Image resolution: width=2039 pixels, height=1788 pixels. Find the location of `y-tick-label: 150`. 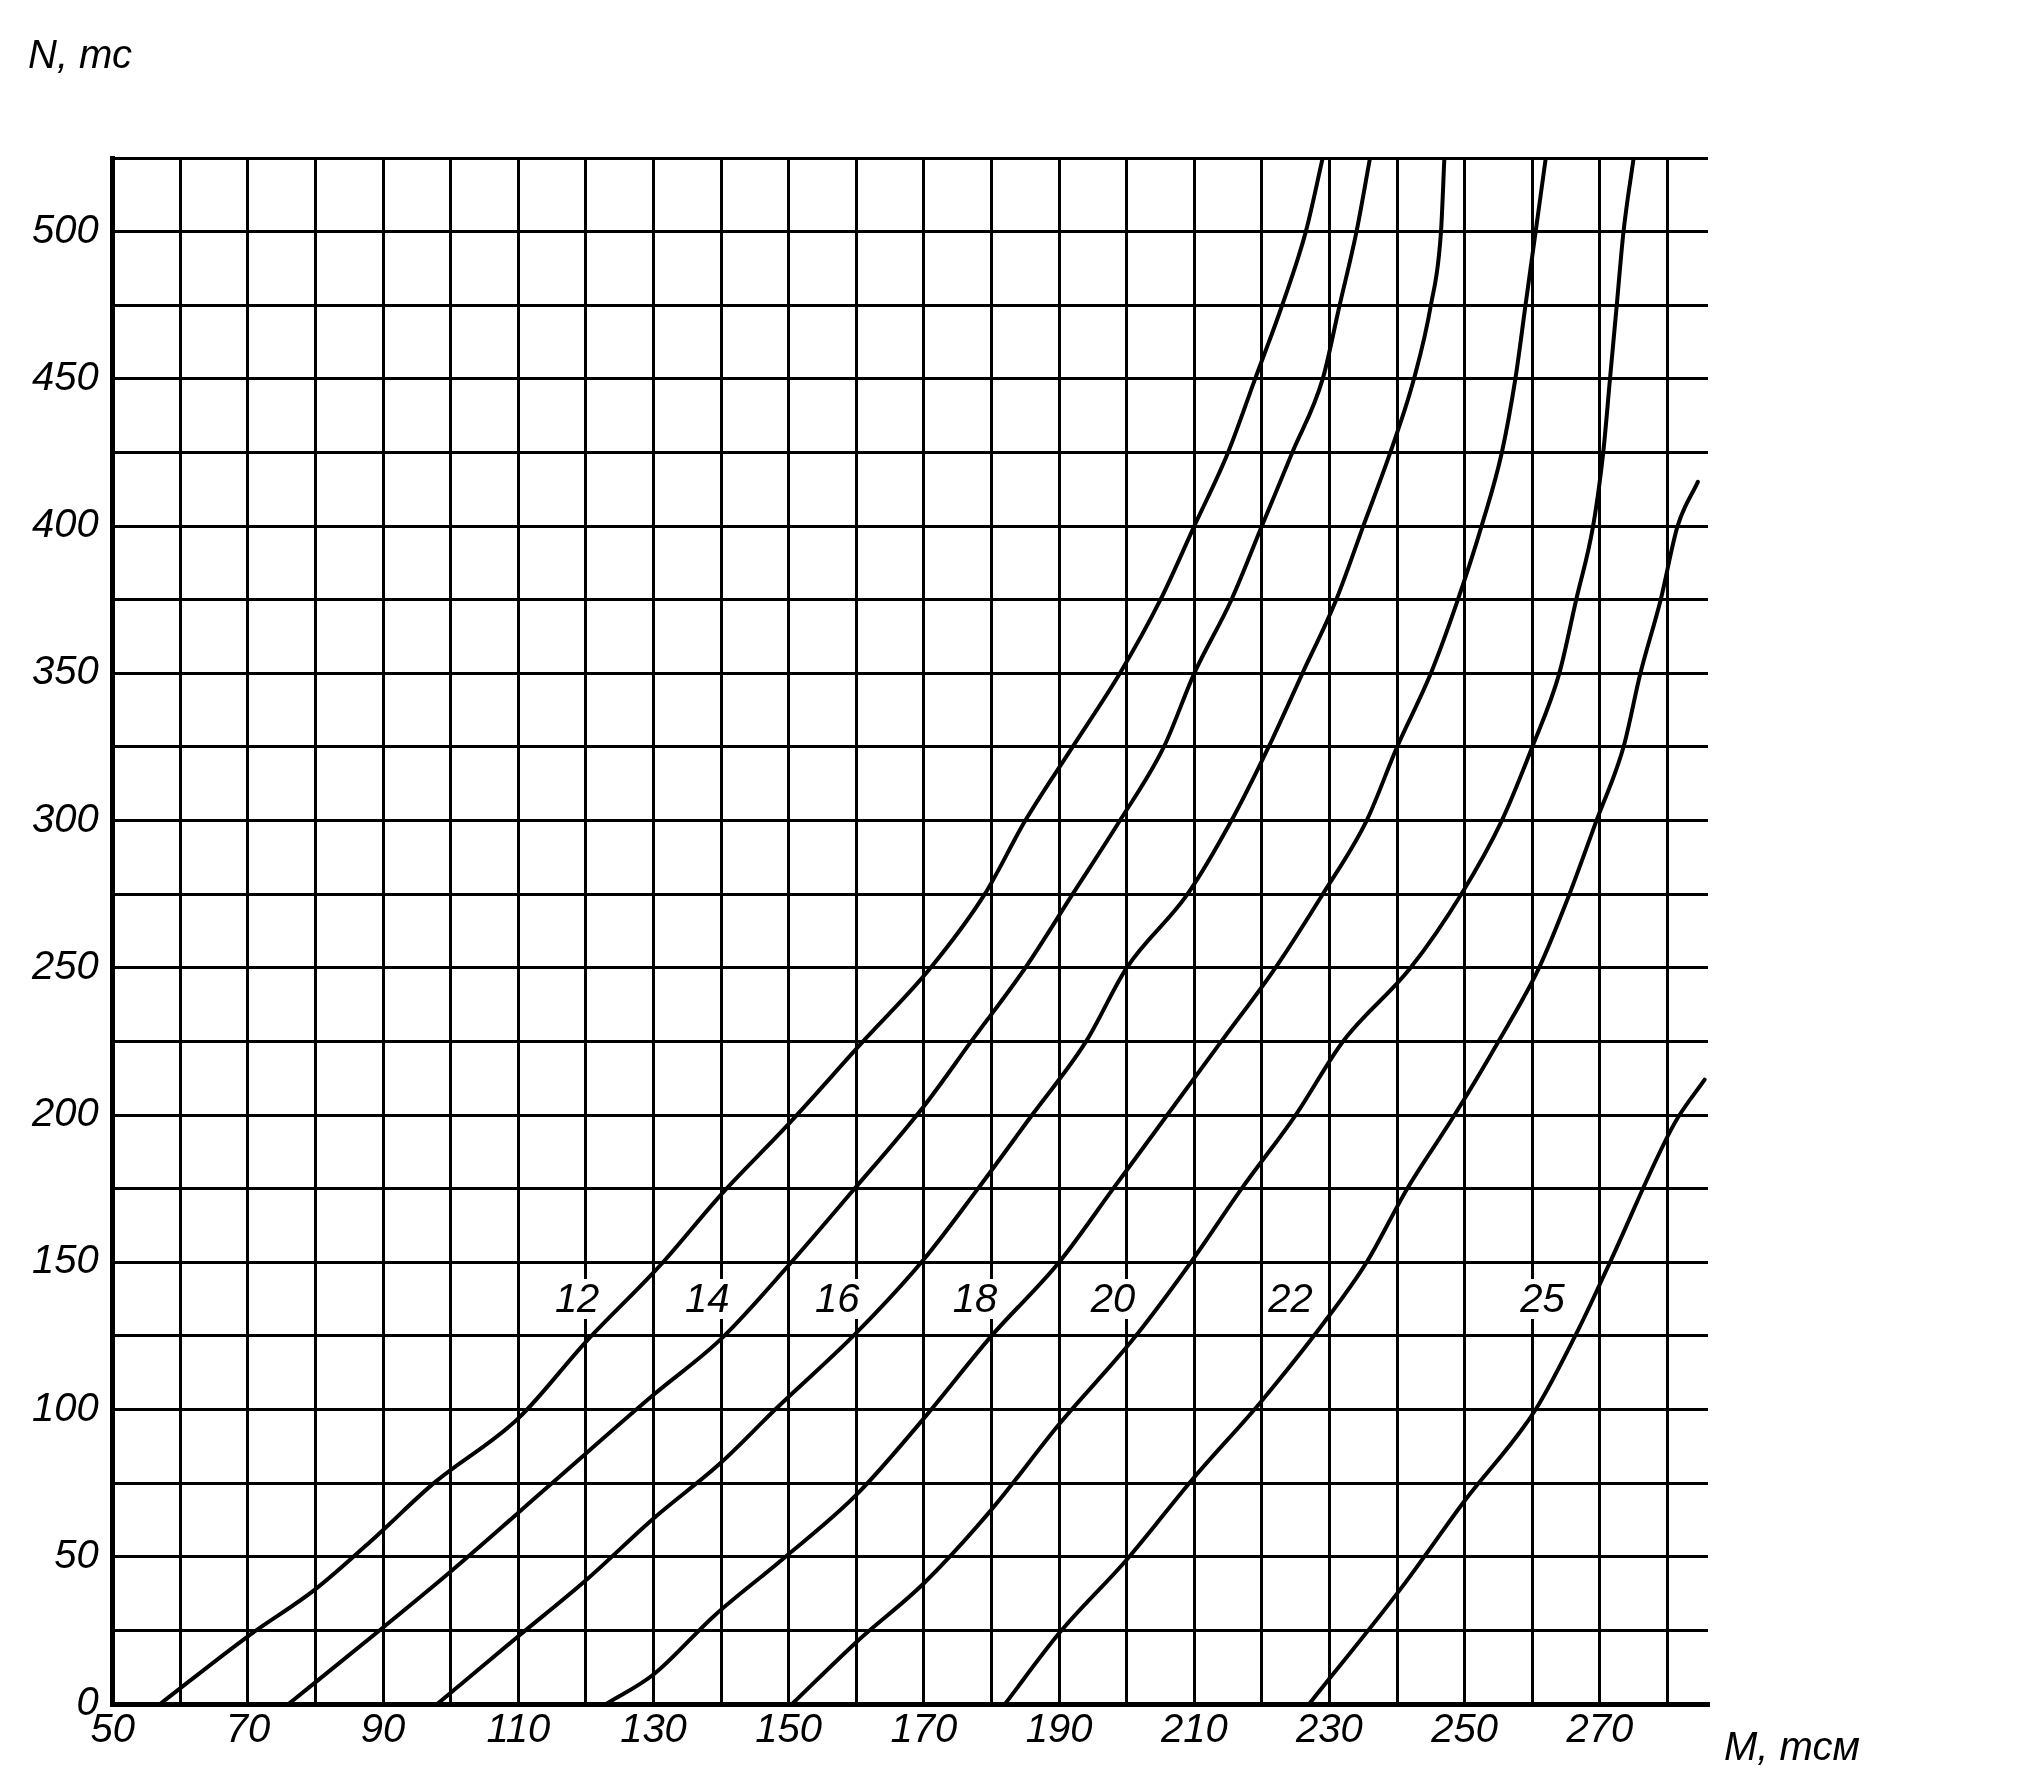

y-tick-label: 150 is located at coordinates (65, 1259).